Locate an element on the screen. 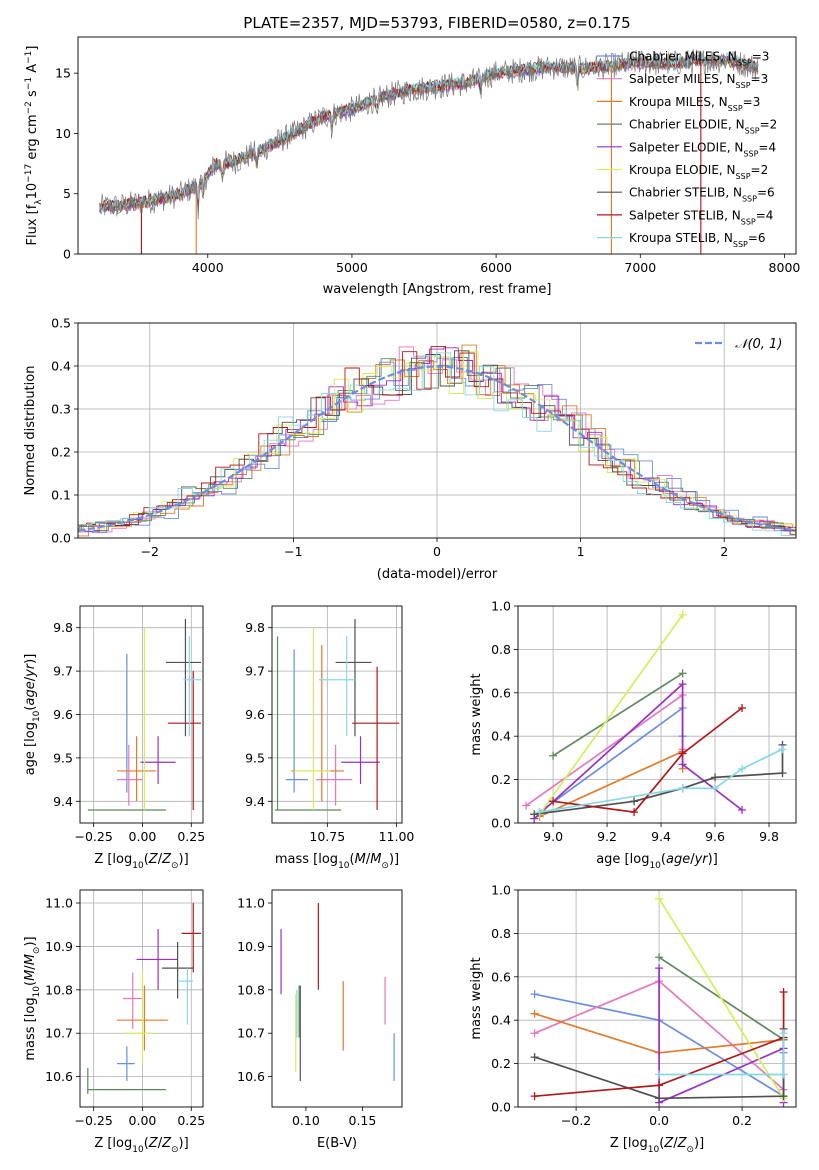  x-tick-label: 9.2 is located at coordinates (607, 836).